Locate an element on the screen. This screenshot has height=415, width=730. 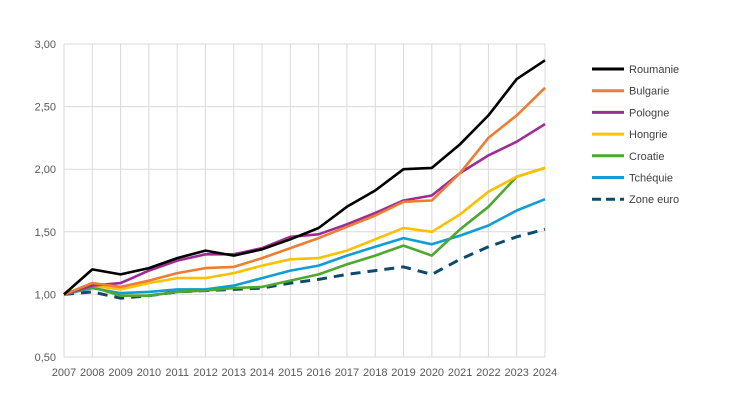
y-tick-label: 0,50 is located at coordinates (45, 358).